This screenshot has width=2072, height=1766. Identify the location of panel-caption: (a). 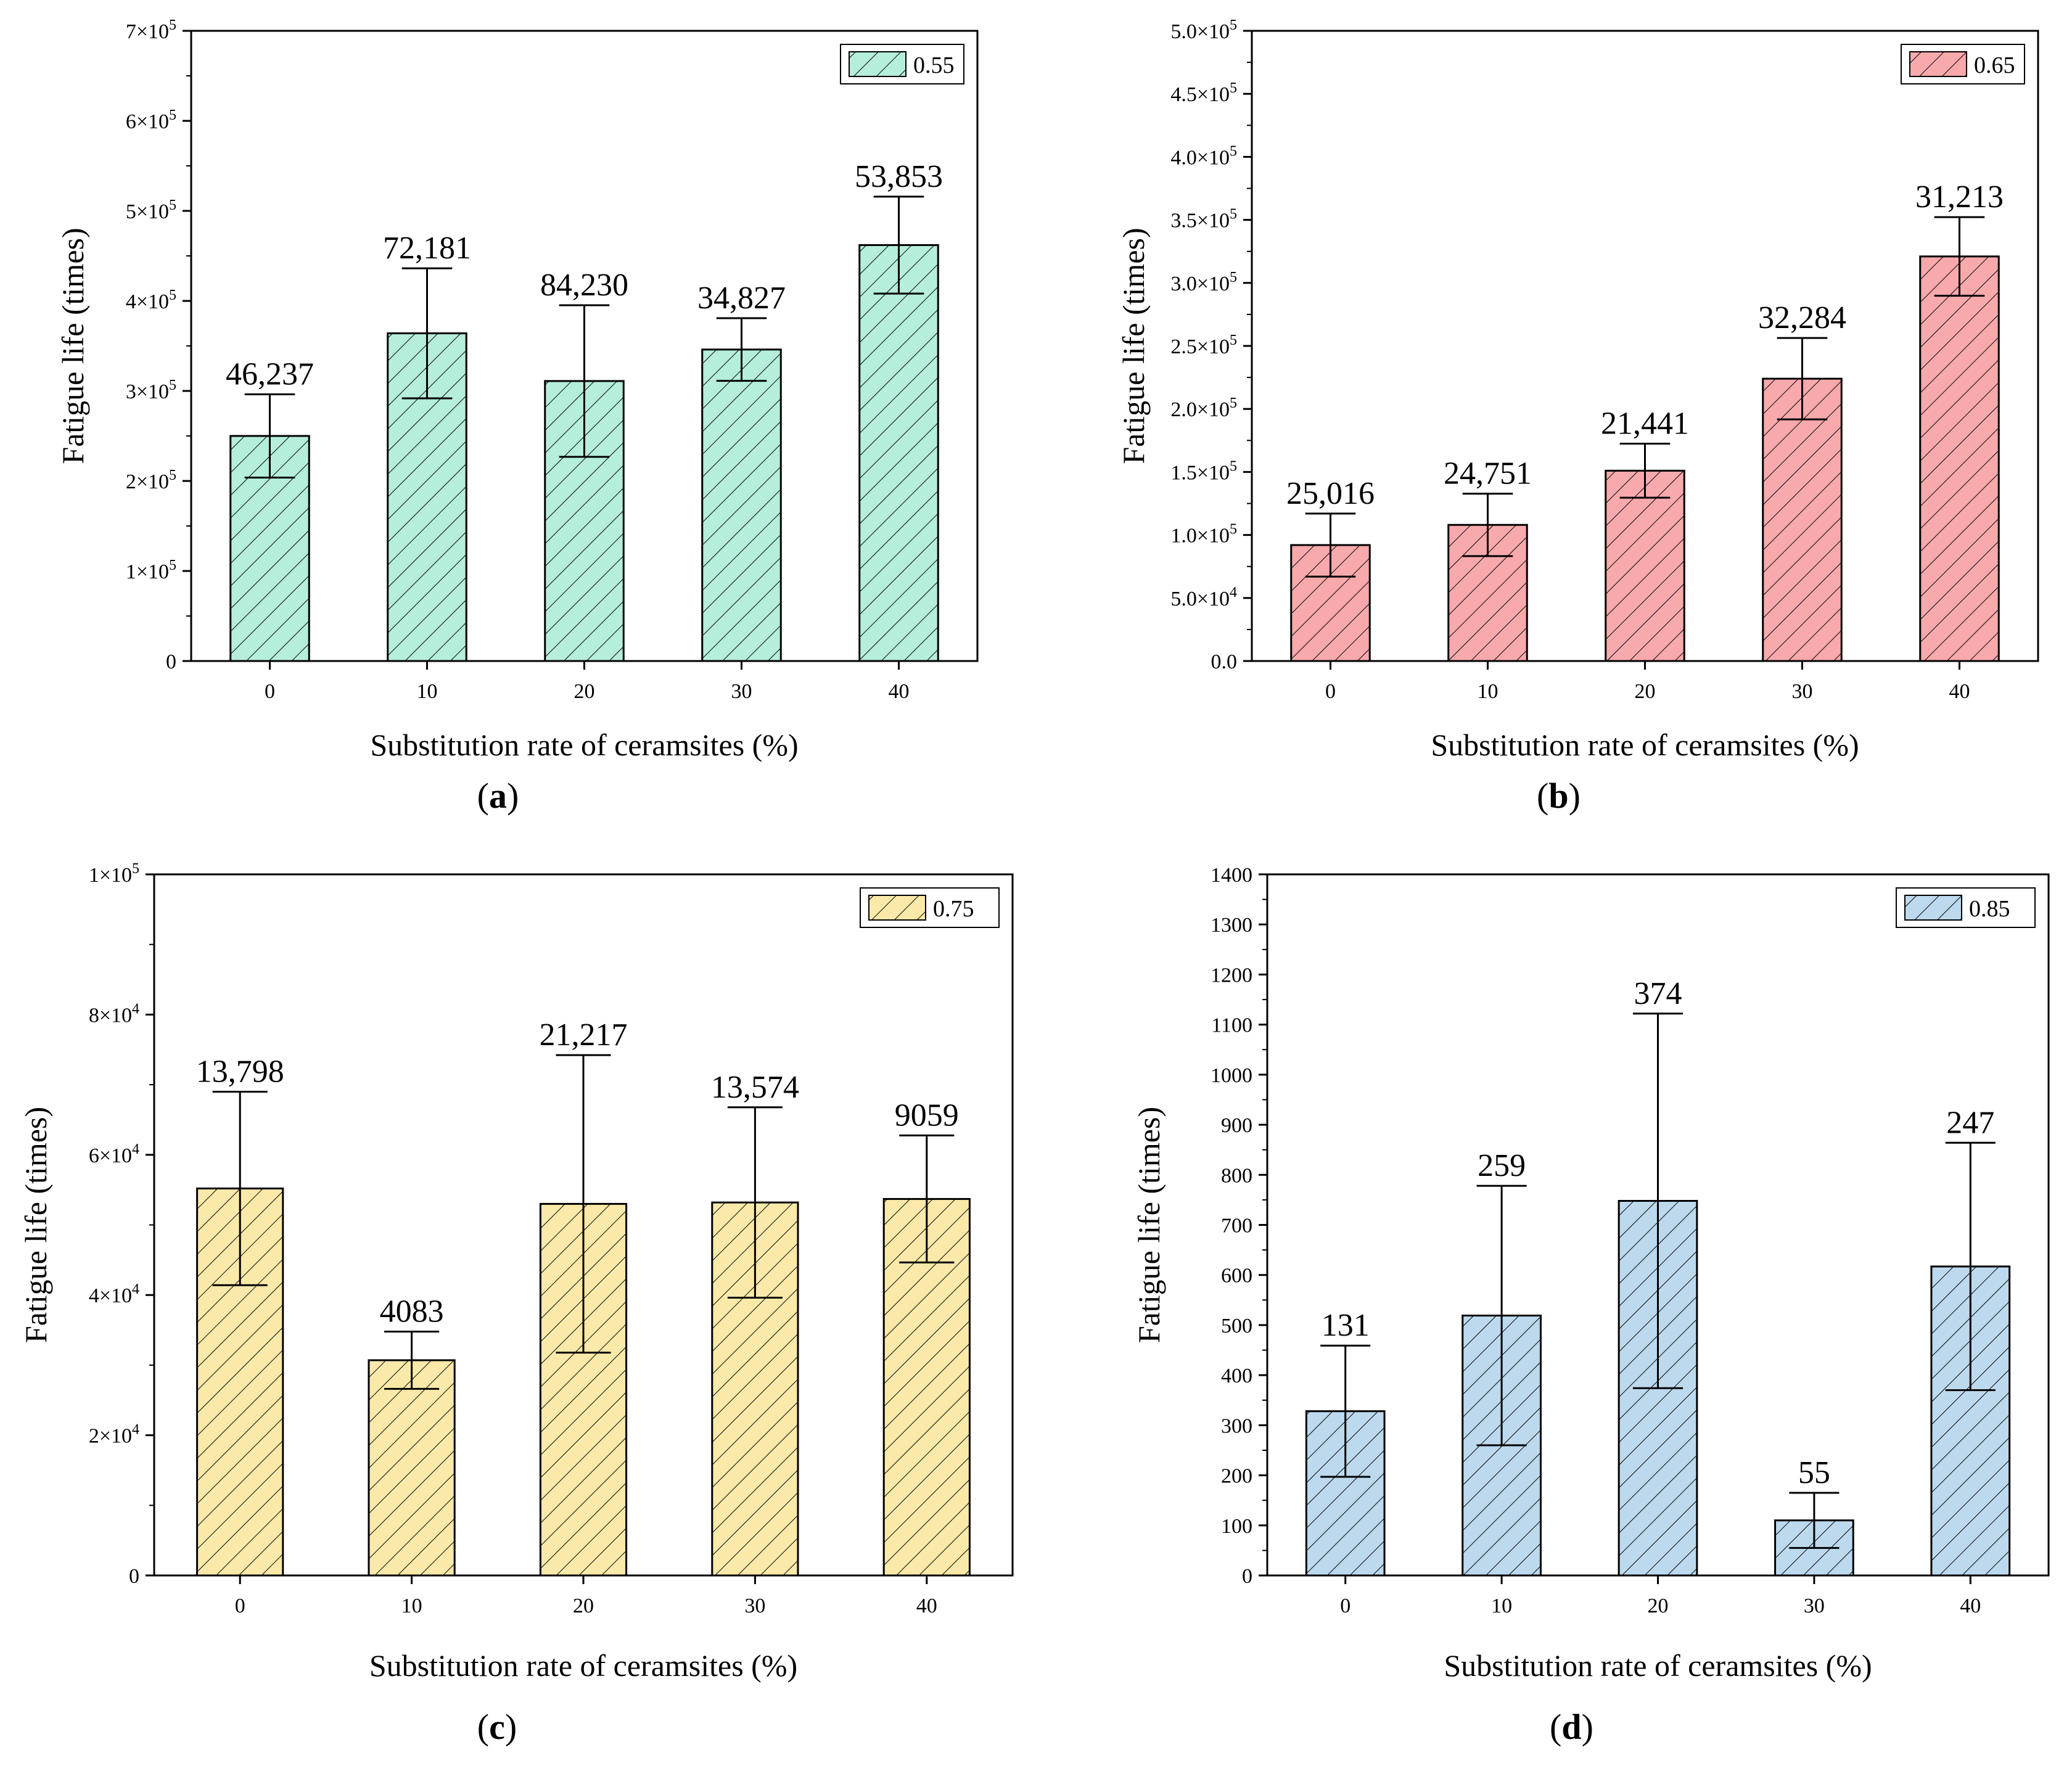
(498, 796).